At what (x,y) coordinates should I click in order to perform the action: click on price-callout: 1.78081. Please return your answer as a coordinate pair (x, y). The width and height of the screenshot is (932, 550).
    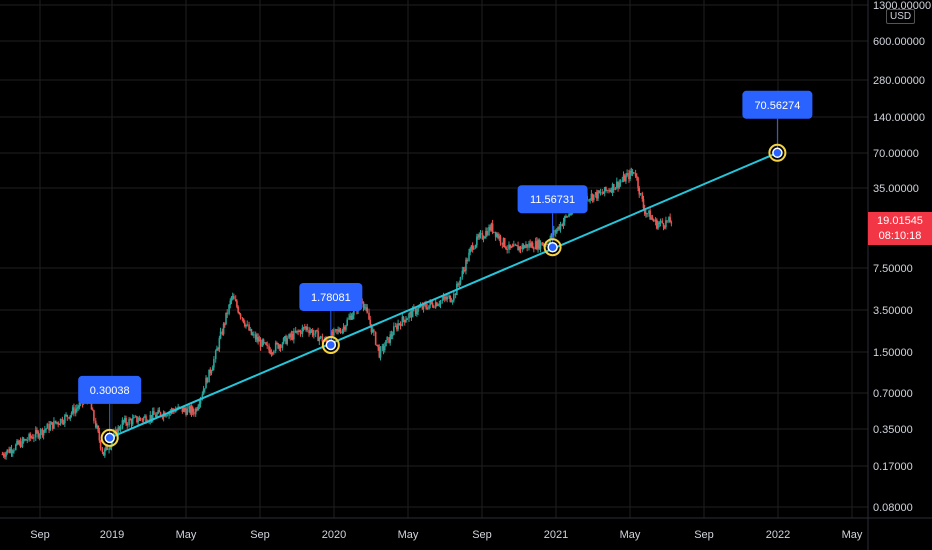
    Looking at the image, I should click on (331, 318).